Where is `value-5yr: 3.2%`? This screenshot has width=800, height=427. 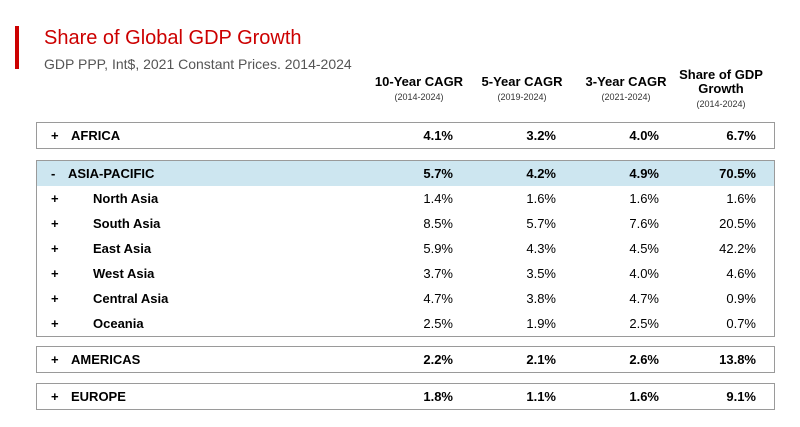
value-5yr: 3.2% is located at coordinates (541, 135).